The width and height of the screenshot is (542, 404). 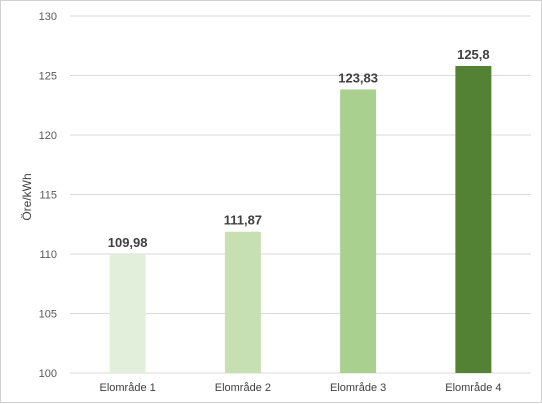 What do you see at coordinates (48, 255) in the screenshot?
I see `y-tick-label-110: 110` at bounding box center [48, 255].